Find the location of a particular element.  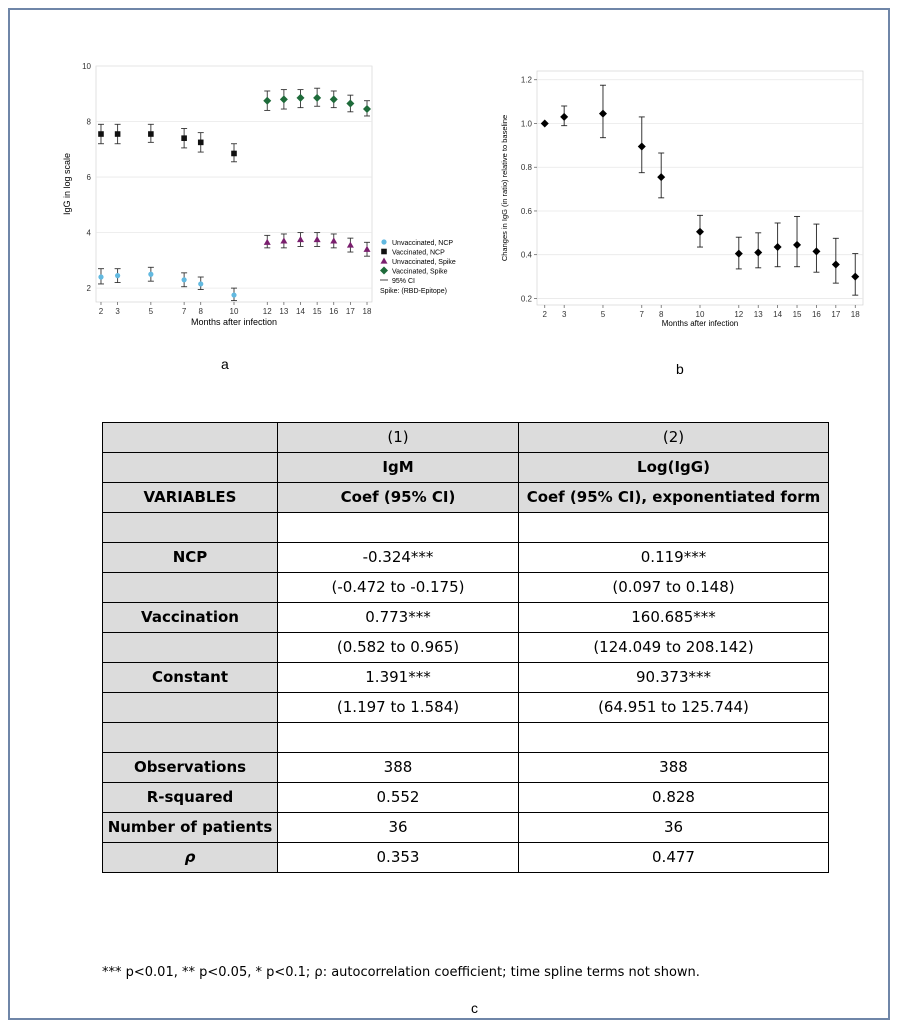

table-cell: (1) is located at coordinates (398, 437).